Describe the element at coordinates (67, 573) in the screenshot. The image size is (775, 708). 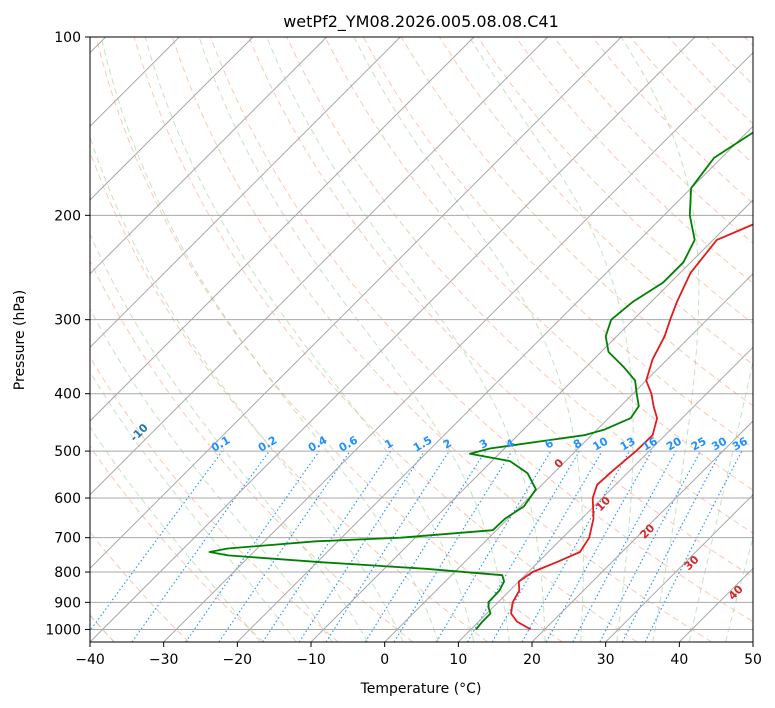
I see `y-tick-label: 800` at that location.